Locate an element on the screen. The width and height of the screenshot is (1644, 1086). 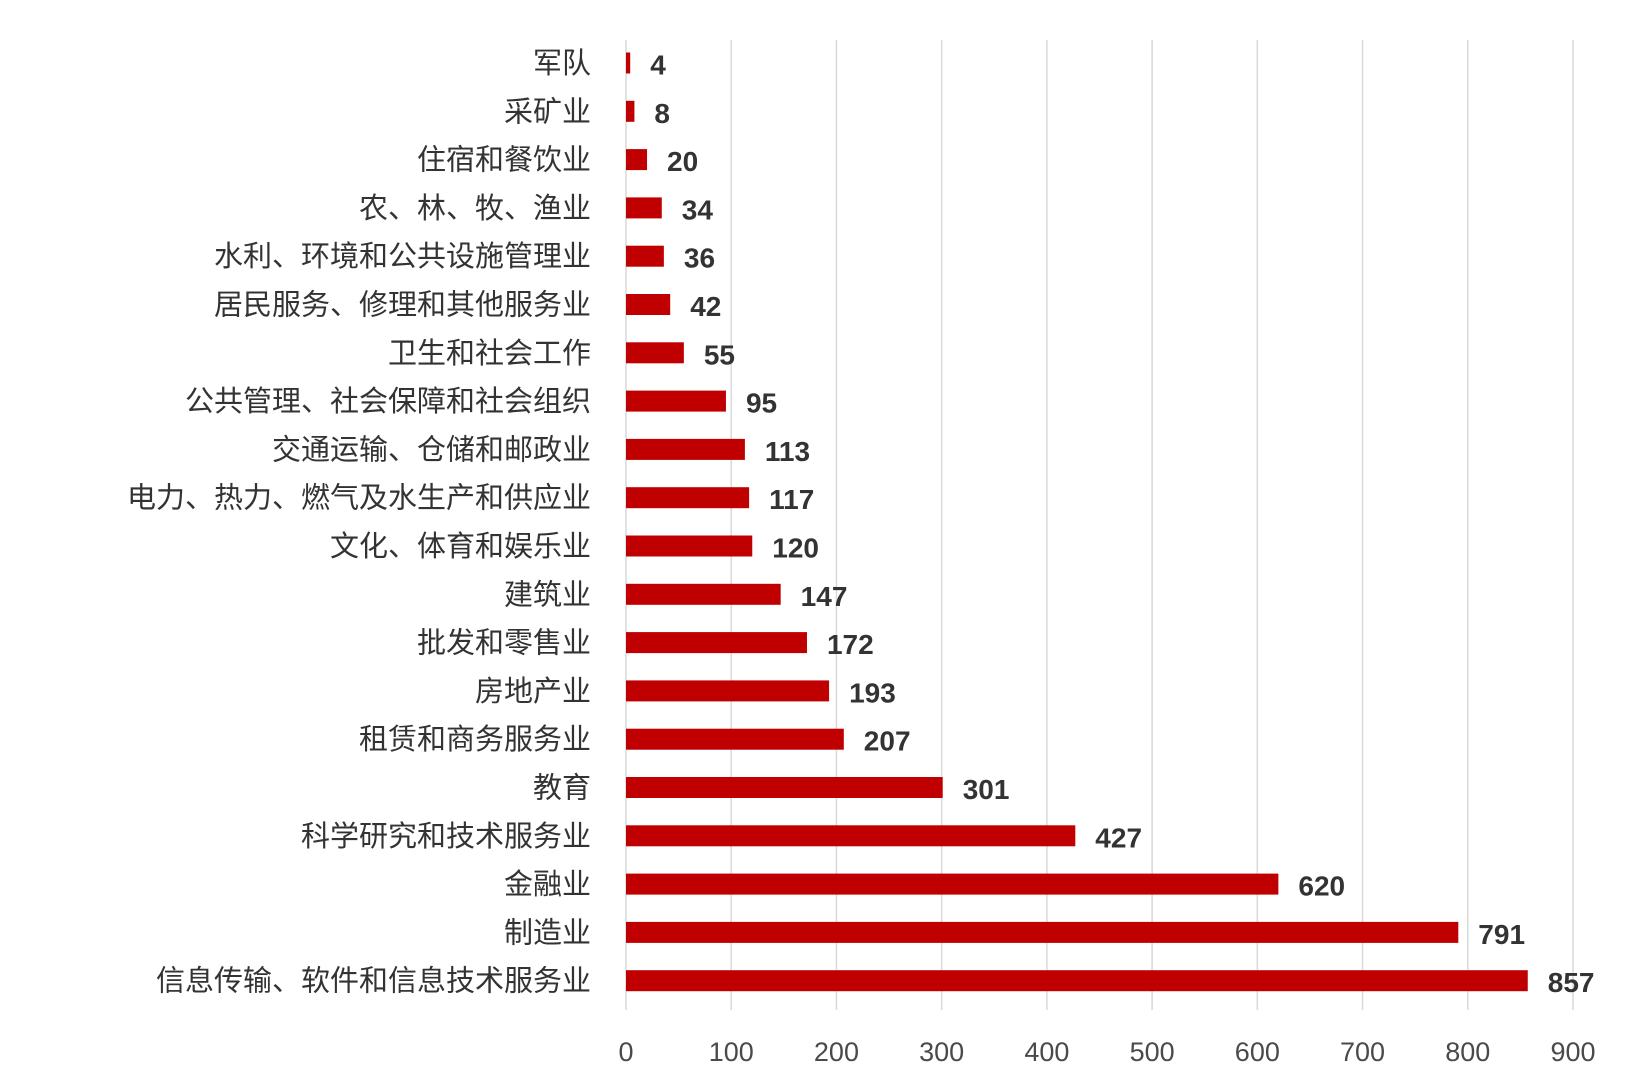
category-label: 信息传输、软件和信息技术服务业 is located at coordinates (373, 981).